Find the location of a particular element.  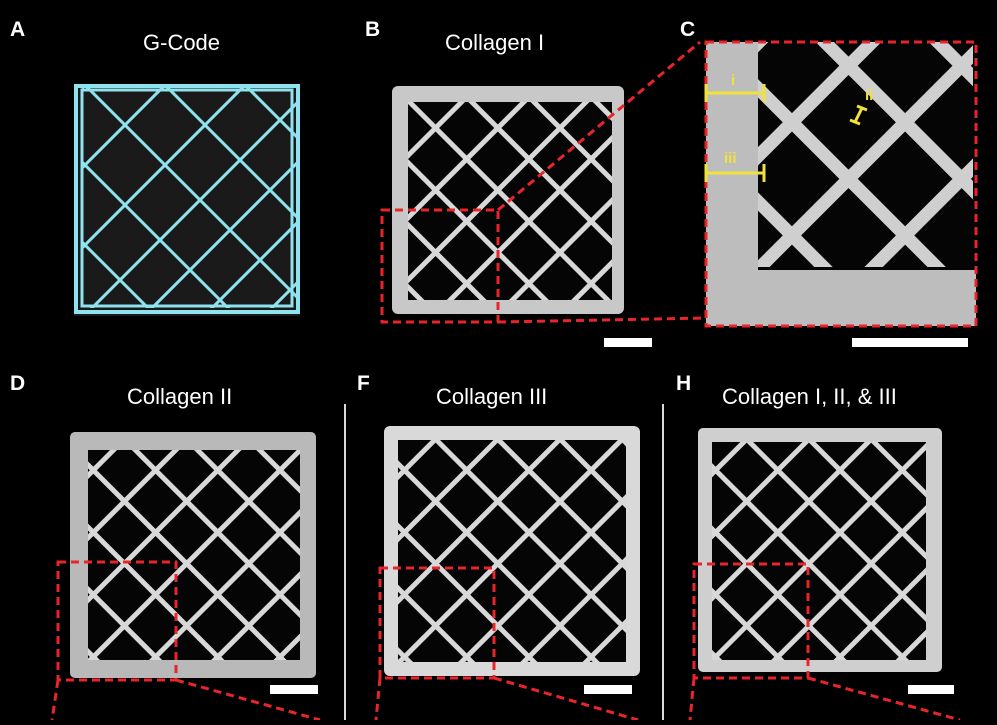

panel-title-a: G-Code is located at coordinates (182, 42).